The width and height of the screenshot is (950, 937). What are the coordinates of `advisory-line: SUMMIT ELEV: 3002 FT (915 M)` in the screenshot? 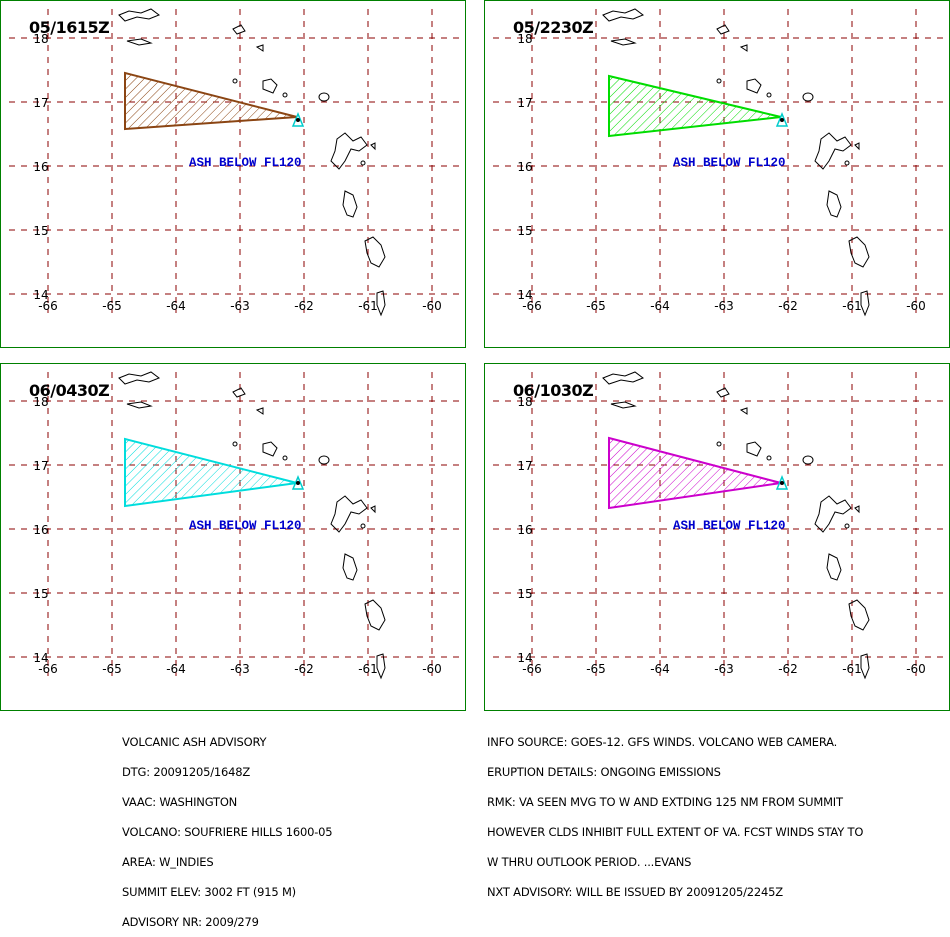 It's located at (209, 892).